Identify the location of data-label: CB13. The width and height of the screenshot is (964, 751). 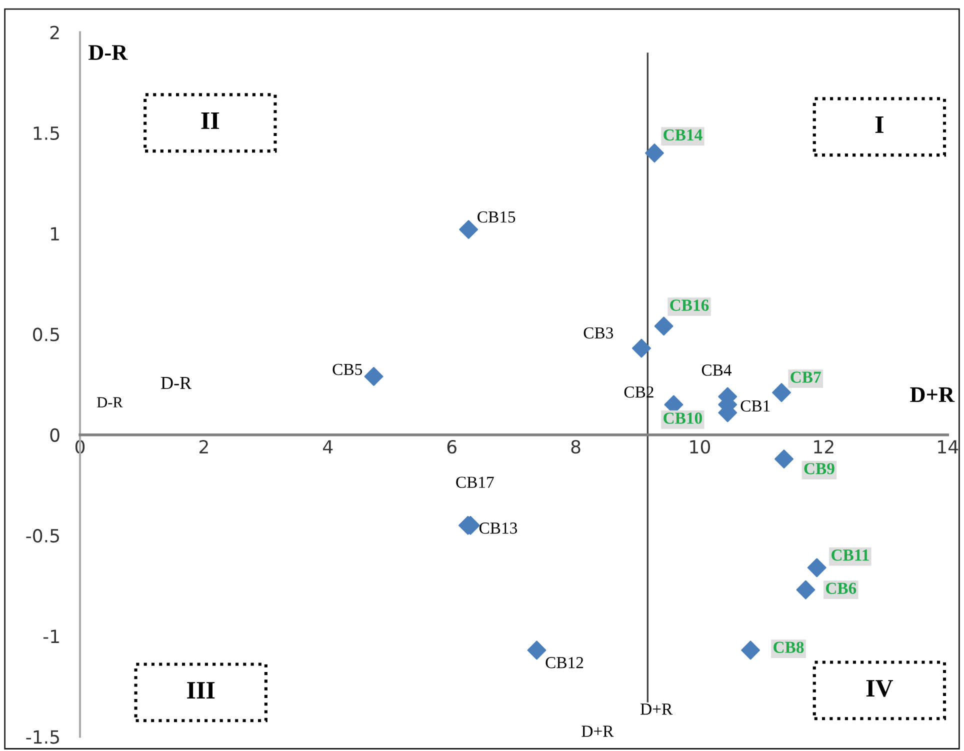
(498, 528).